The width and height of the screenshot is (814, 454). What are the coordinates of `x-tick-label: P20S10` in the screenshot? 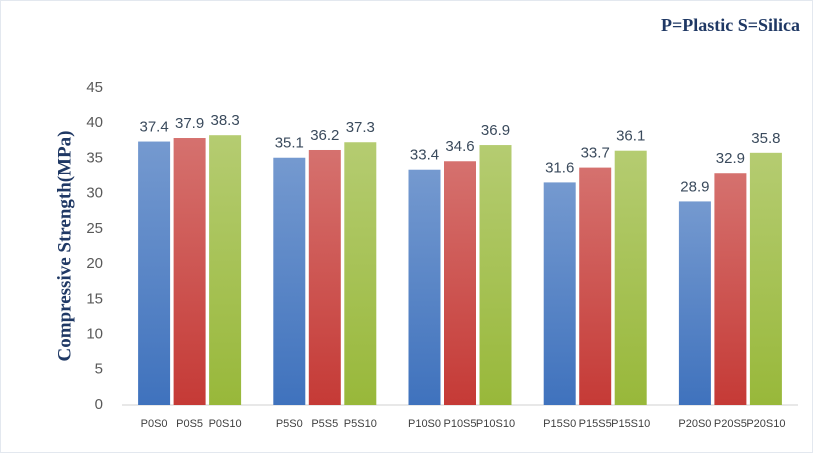 It's located at (765, 424).